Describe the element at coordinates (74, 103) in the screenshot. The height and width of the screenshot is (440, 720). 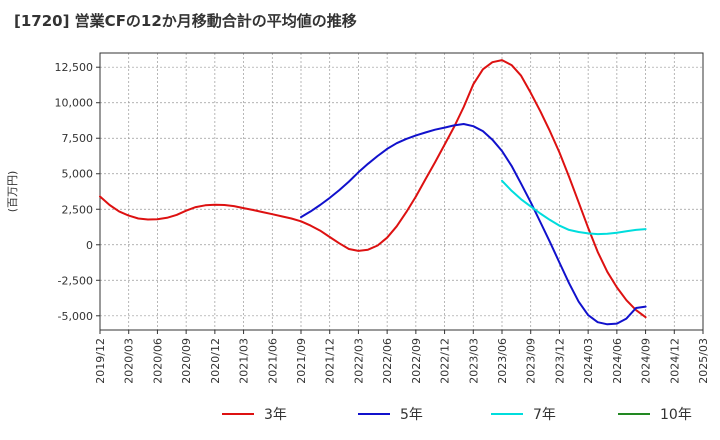
I see `y-tick-label: 10,000` at that location.